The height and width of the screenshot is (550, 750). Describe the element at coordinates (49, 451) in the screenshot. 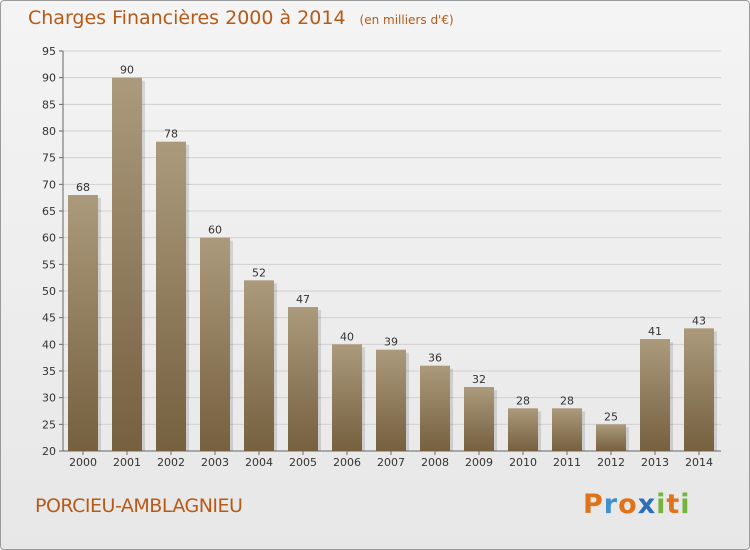

I see `y-tick-label: 20` at that location.